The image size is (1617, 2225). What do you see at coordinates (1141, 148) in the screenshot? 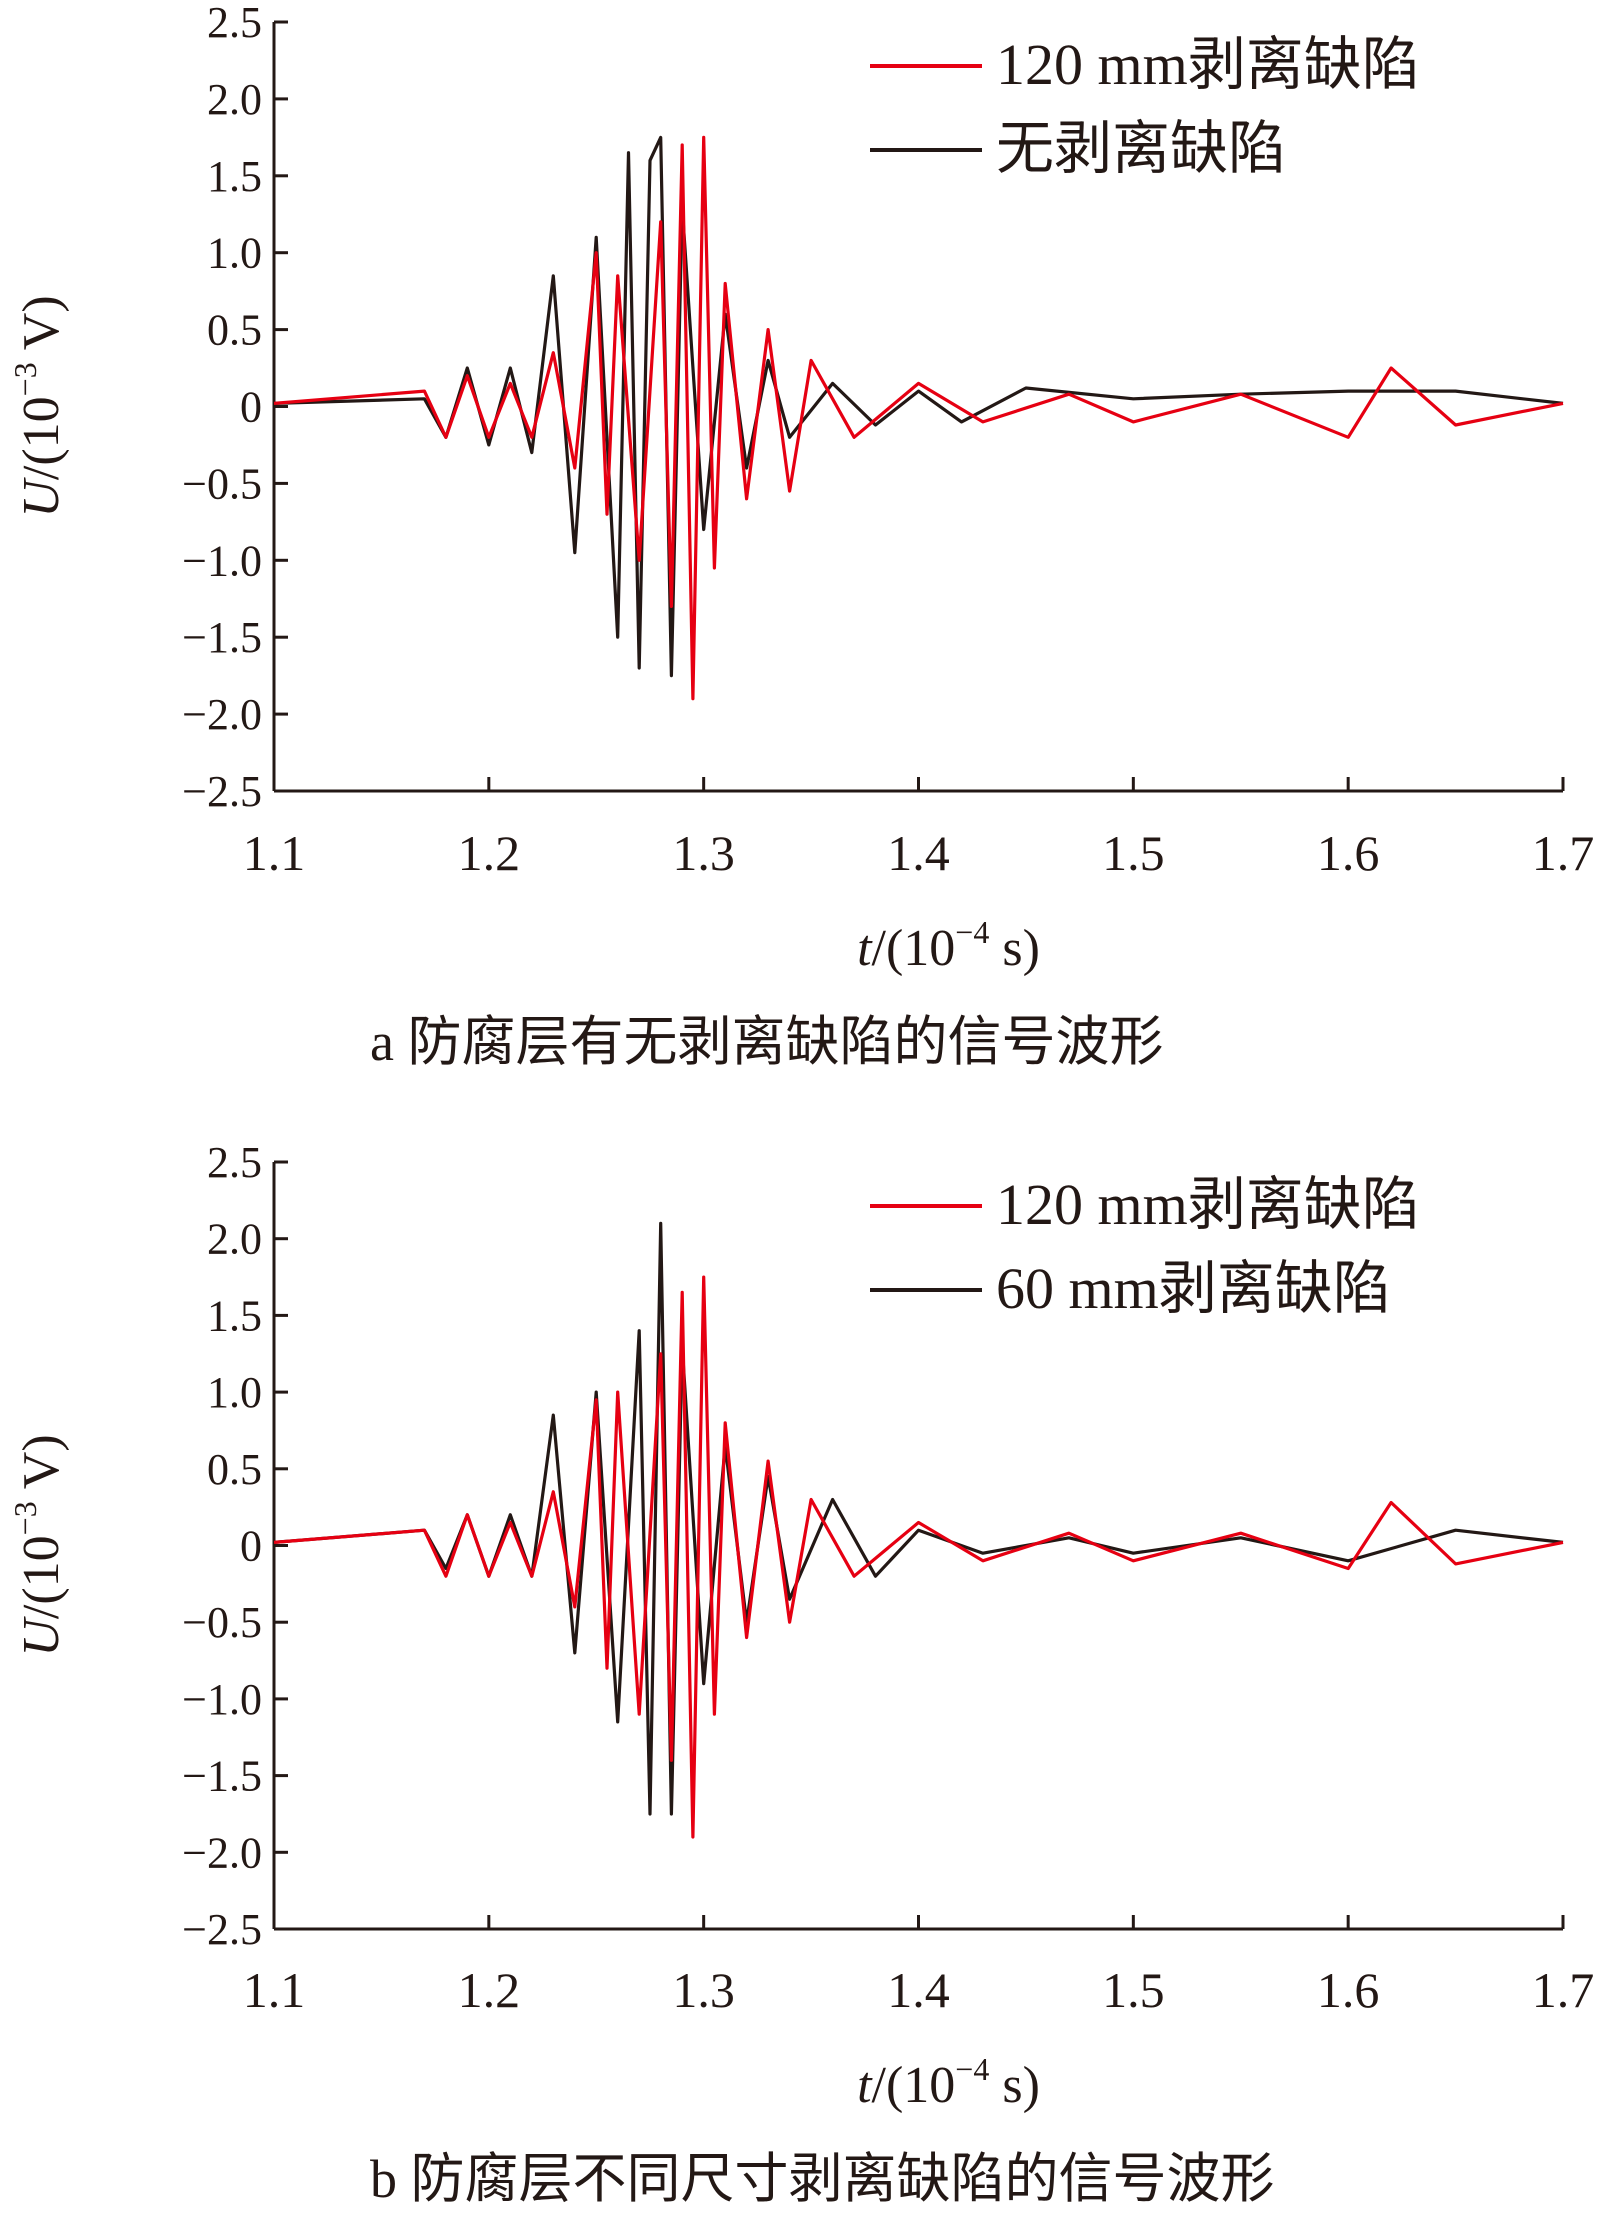
I see `legend-label: 无剥离缺陷` at bounding box center [1141, 148].